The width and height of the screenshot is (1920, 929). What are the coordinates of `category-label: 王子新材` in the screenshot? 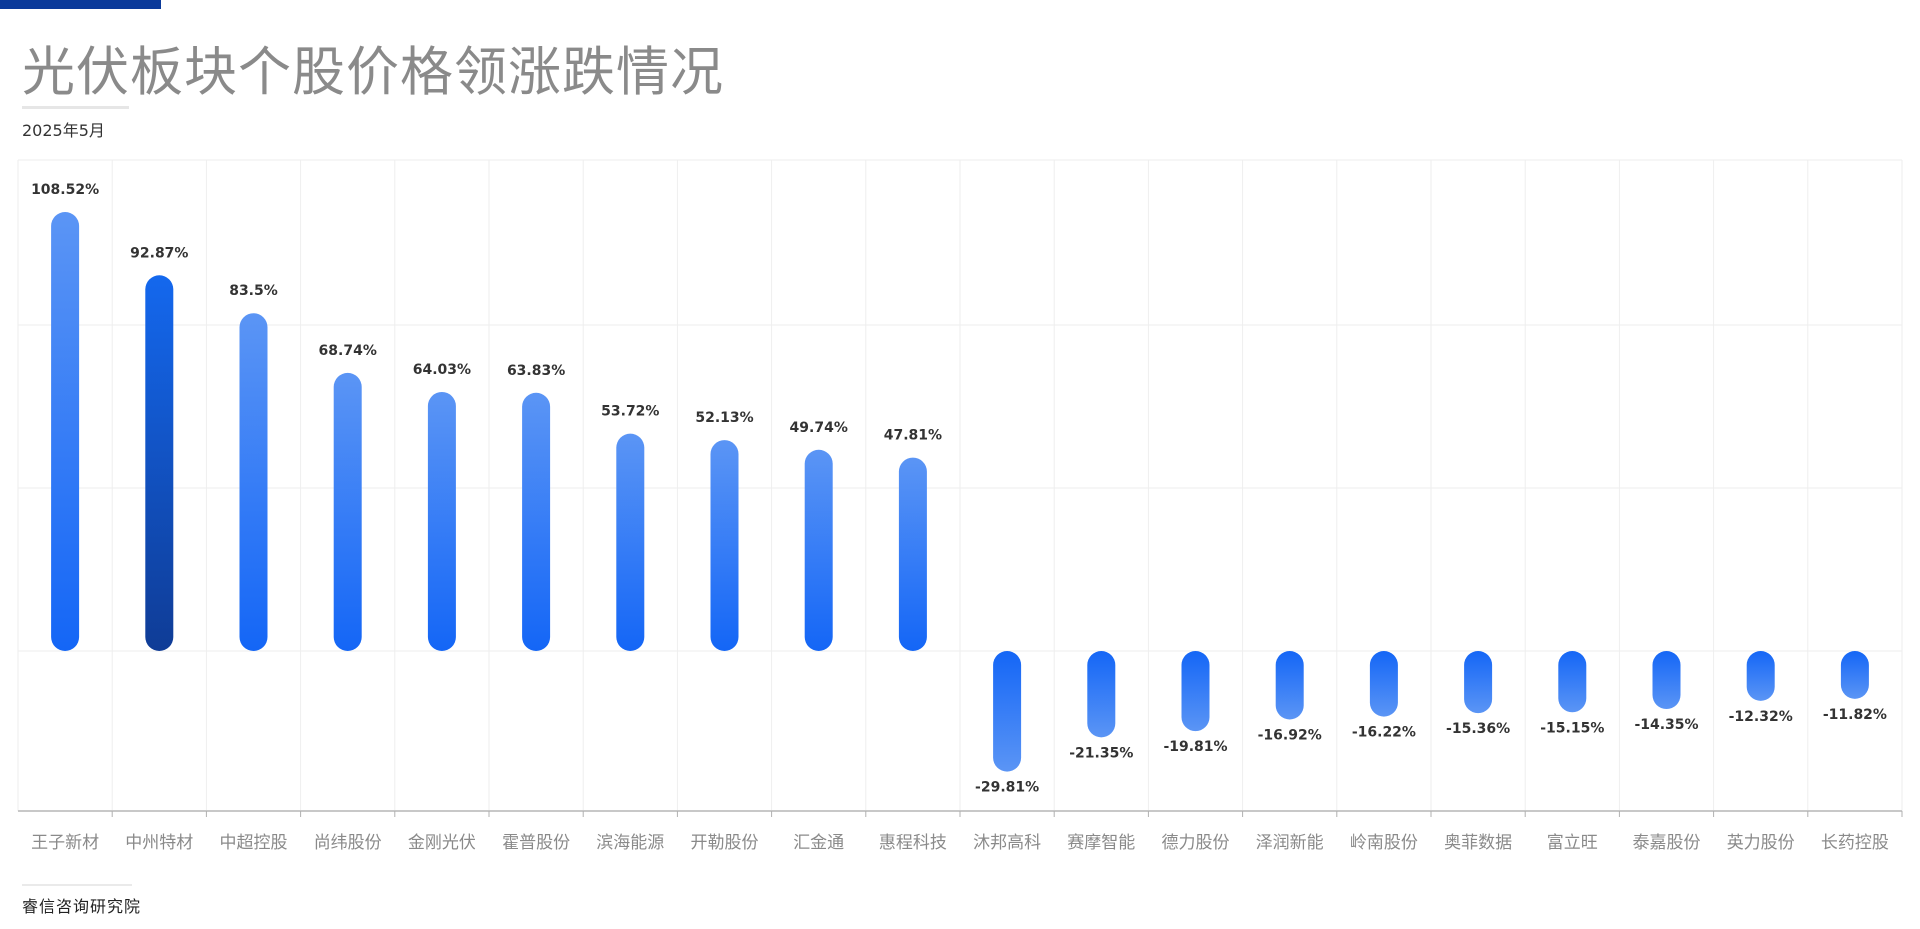 It's located at (65, 843).